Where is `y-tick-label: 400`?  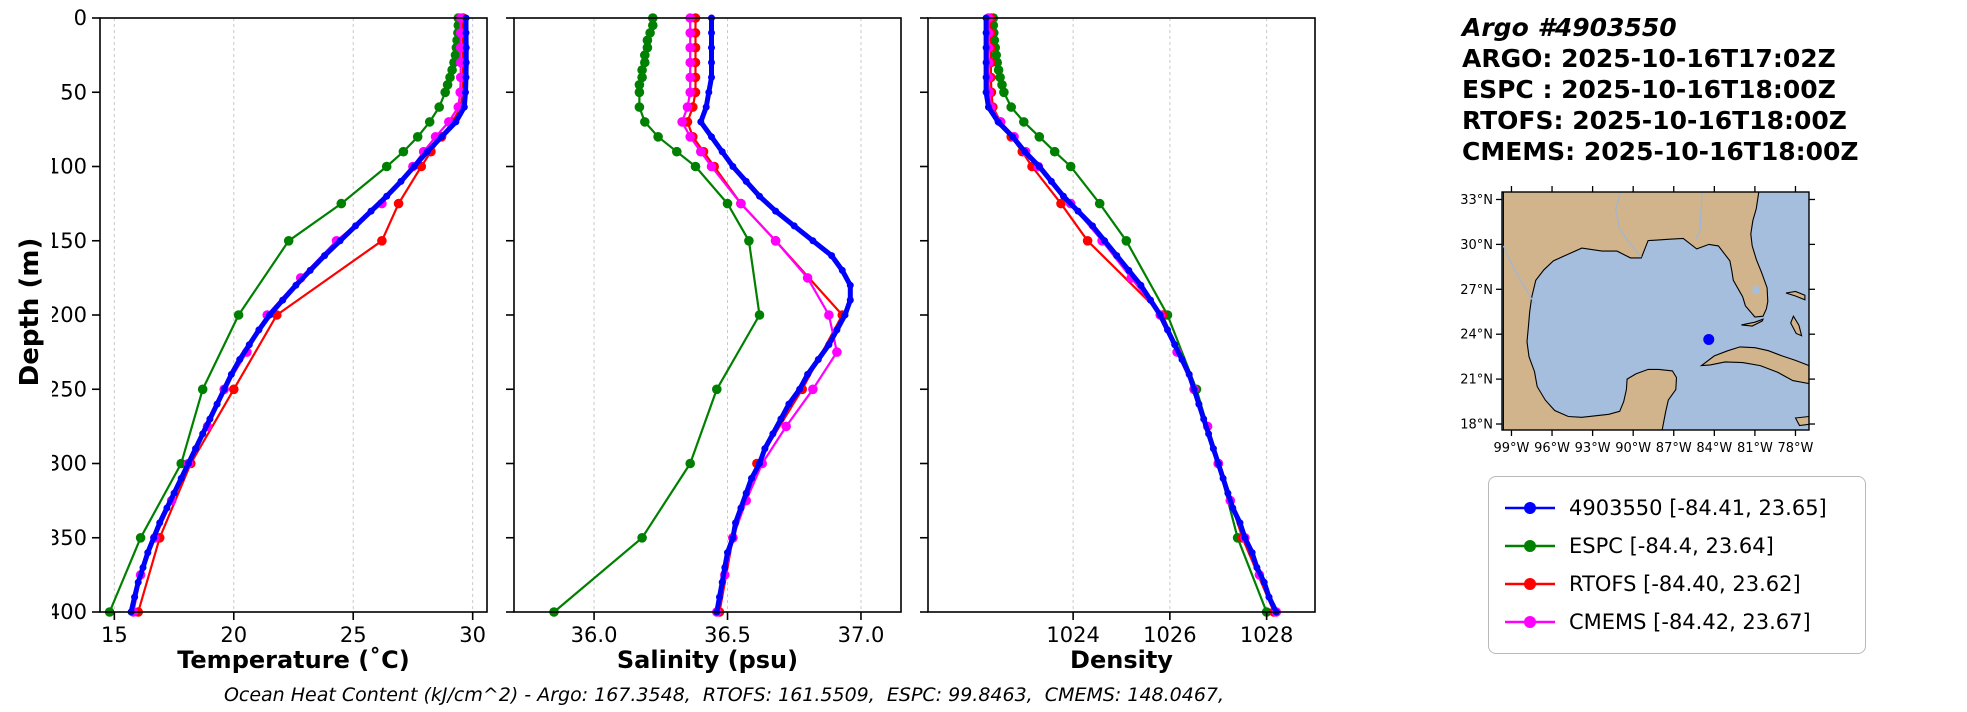
y-tick-label: 400 is located at coordinates (69, 612).